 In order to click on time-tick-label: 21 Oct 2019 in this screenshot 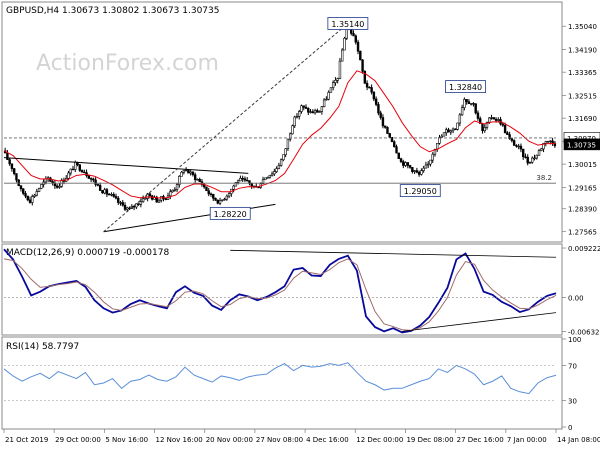, I will do `click(26, 440)`.